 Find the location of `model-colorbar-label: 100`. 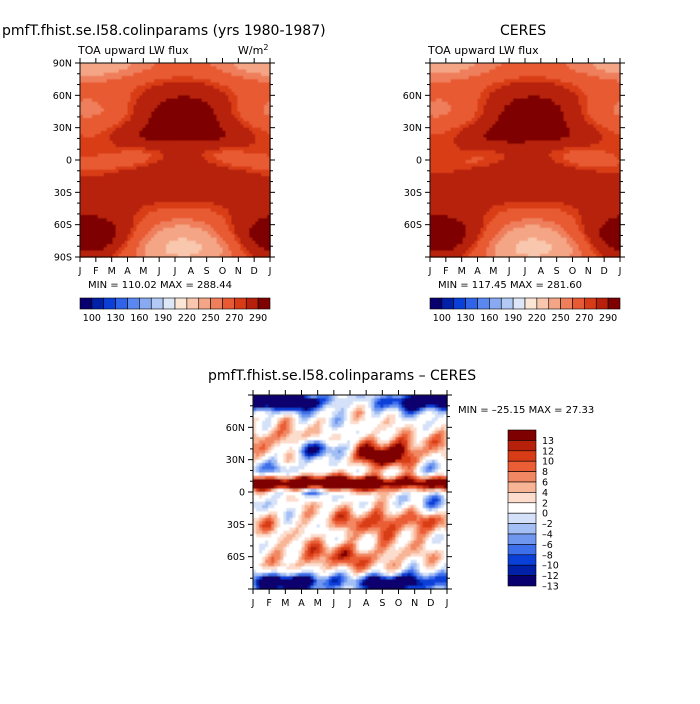

model-colorbar-label: 100 is located at coordinates (92, 318).